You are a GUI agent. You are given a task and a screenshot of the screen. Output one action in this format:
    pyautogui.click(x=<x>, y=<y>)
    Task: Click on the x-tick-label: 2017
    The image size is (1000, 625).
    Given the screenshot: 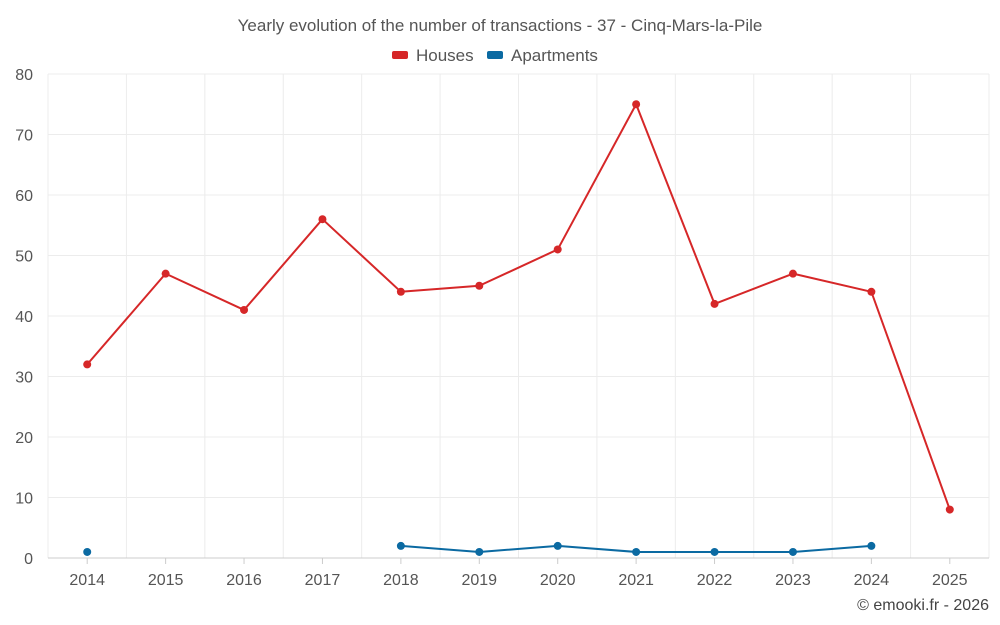 What is the action you would take?
    pyautogui.click(x=323, y=580)
    